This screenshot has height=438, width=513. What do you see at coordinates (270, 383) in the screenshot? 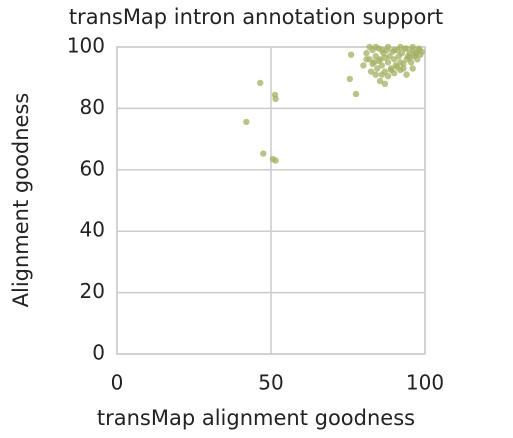
I see `x-tick-label: 50` at bounding box center [270, 383].